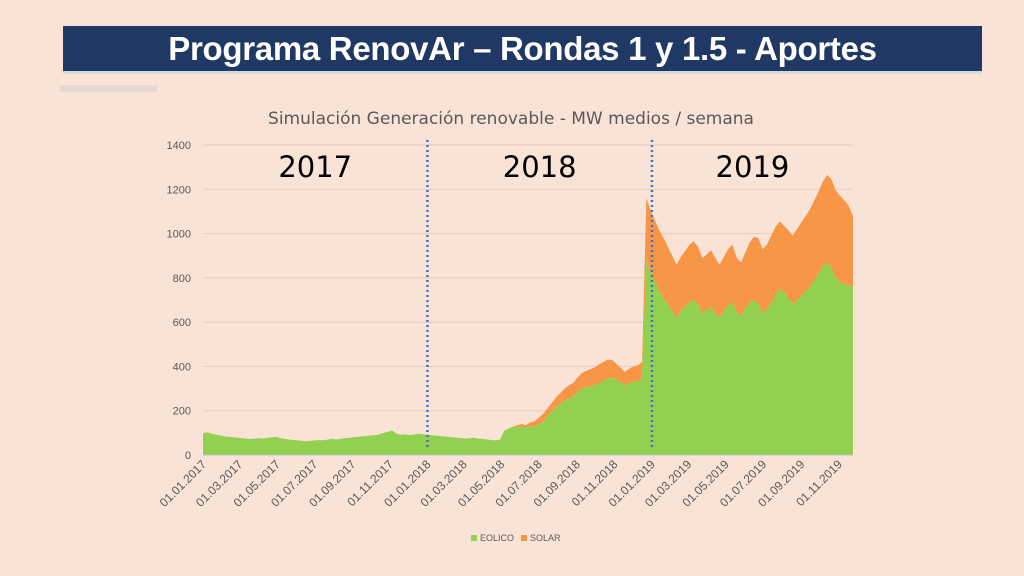 The width and height of the screenshot is (1024, 576). What do you see at coordinates (179, 235) in the screenshot?
I see `y-tick-label: 1000` at bounding box center [179, 235].